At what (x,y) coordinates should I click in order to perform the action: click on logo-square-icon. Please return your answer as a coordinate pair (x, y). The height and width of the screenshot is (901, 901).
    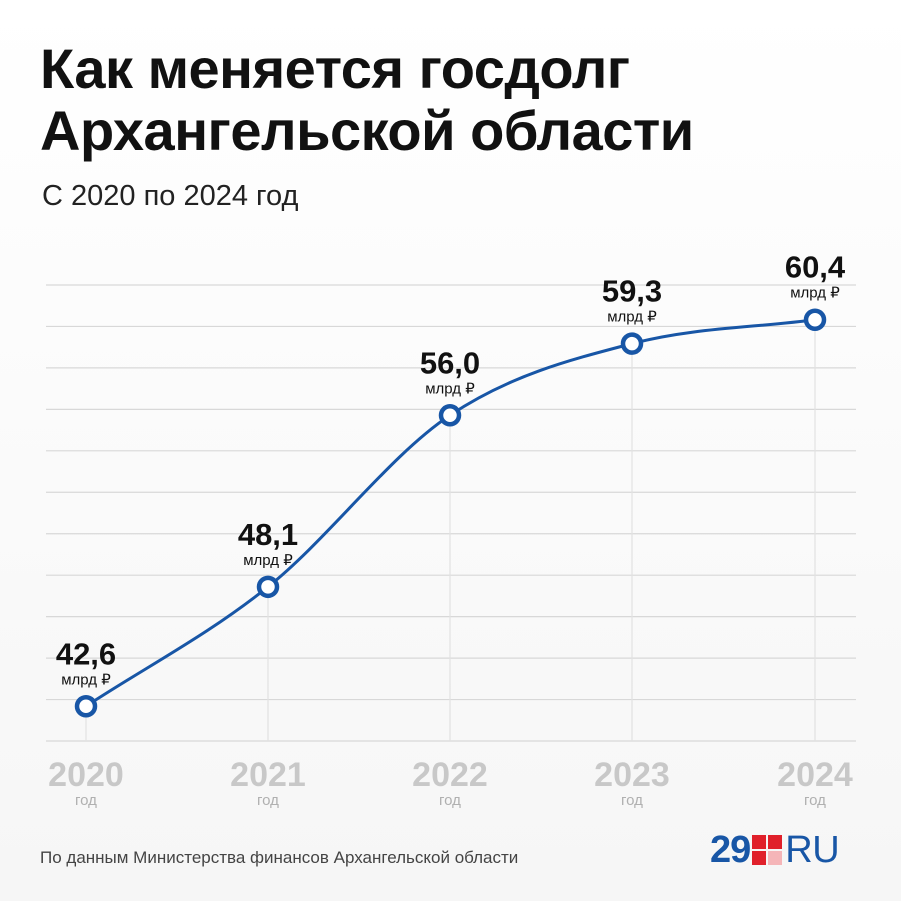
    Looking at the image, I should click on (767, 850).